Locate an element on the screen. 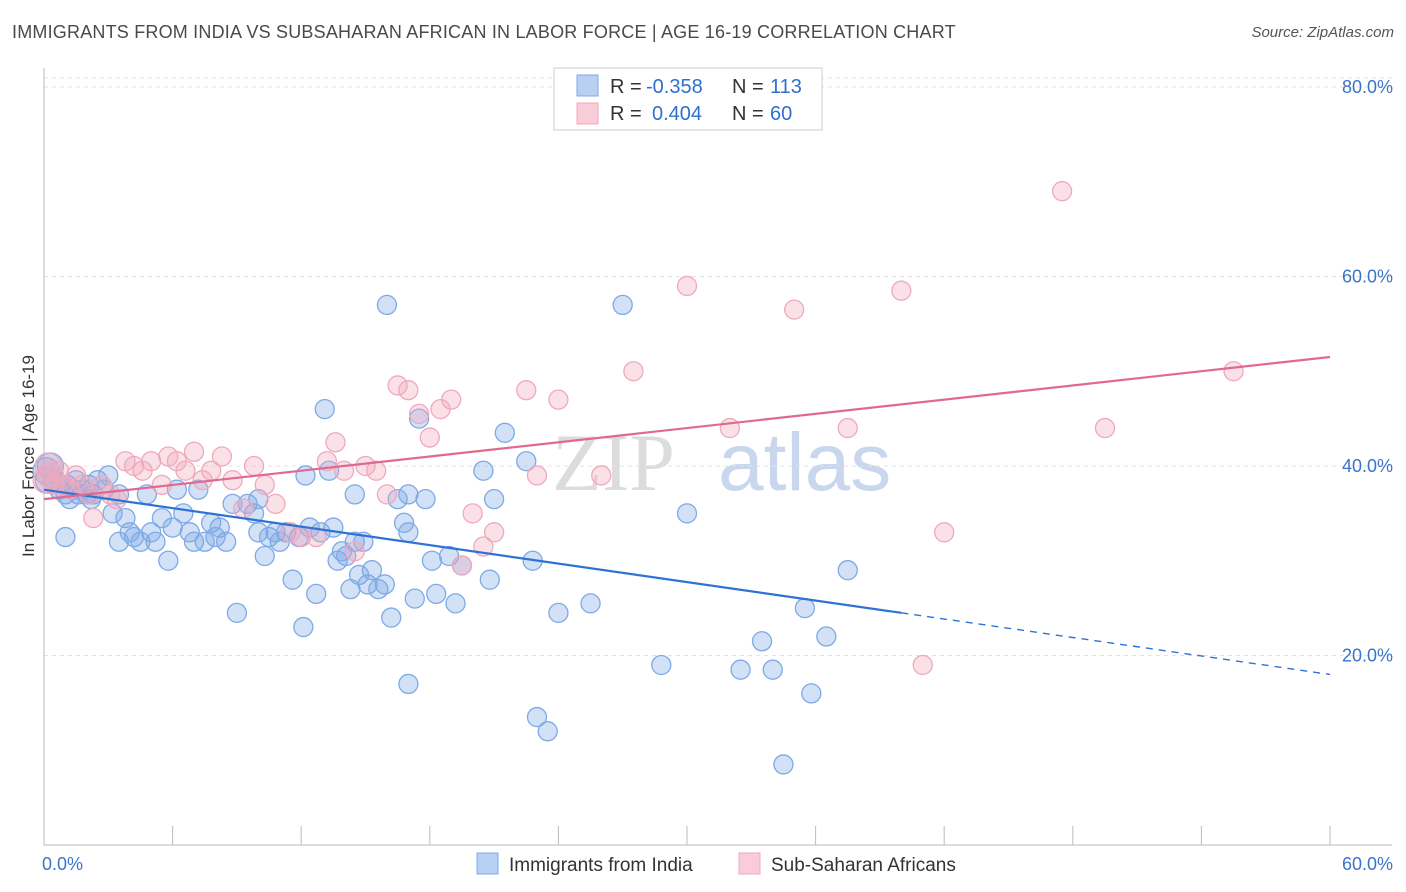  legend-swatch-africa is located at coordinates (749, 863).